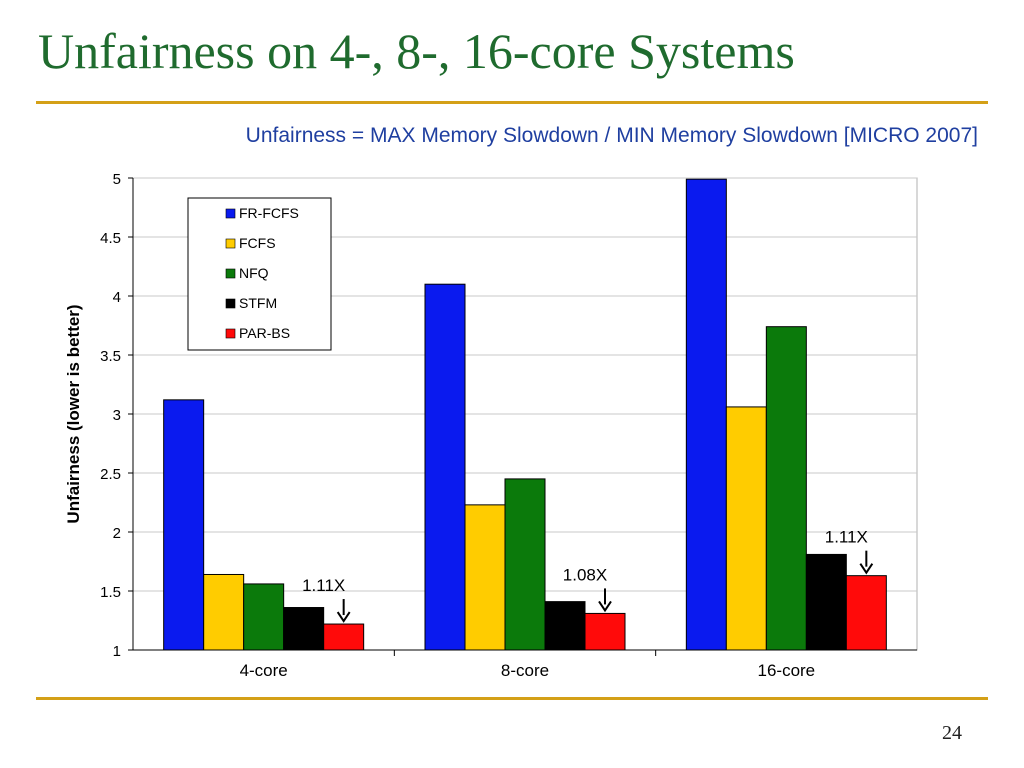  Describe the element at coordinates (706, 414) in the screenshot. I see `bar-fr-fcfs-16-core` at that location.